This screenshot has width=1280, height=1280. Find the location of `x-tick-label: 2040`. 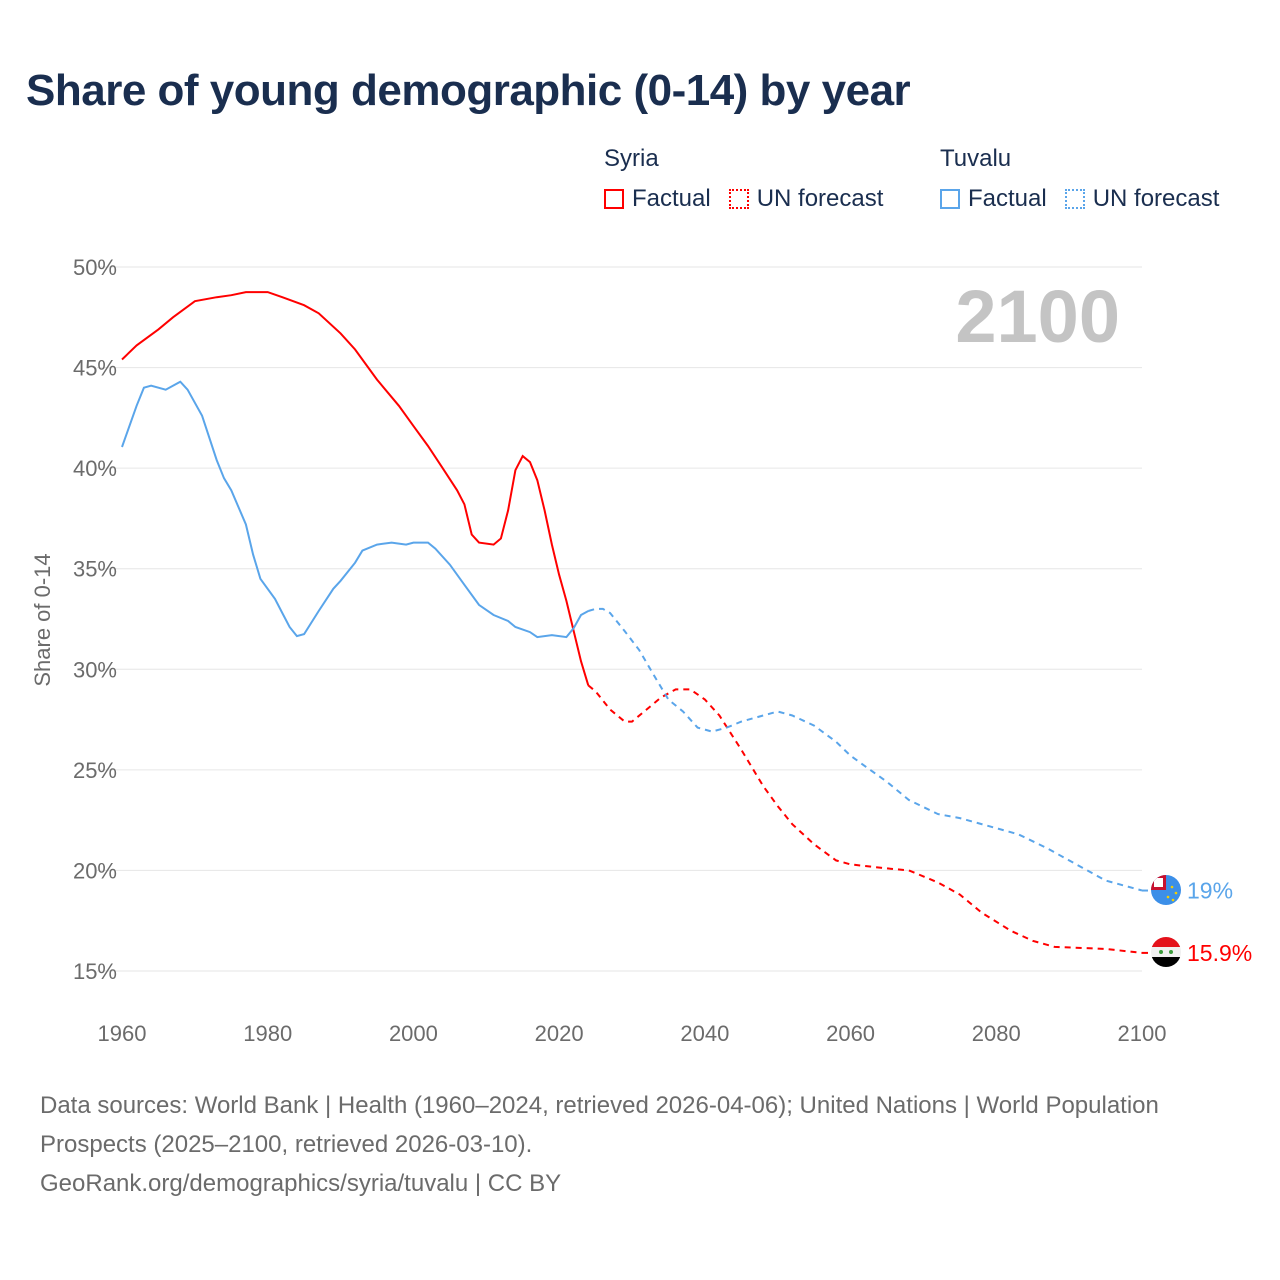

x-tick-label: 2040 is located at coordinates (704, 1033).